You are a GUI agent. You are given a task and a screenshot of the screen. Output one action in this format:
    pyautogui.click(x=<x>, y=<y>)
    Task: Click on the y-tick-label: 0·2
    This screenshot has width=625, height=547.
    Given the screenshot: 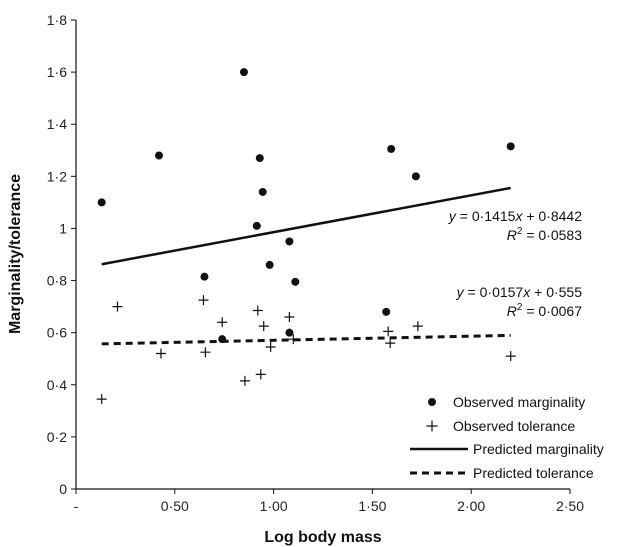 What is the action you would take?
    pyautogui.click(x=57, y=437)
    